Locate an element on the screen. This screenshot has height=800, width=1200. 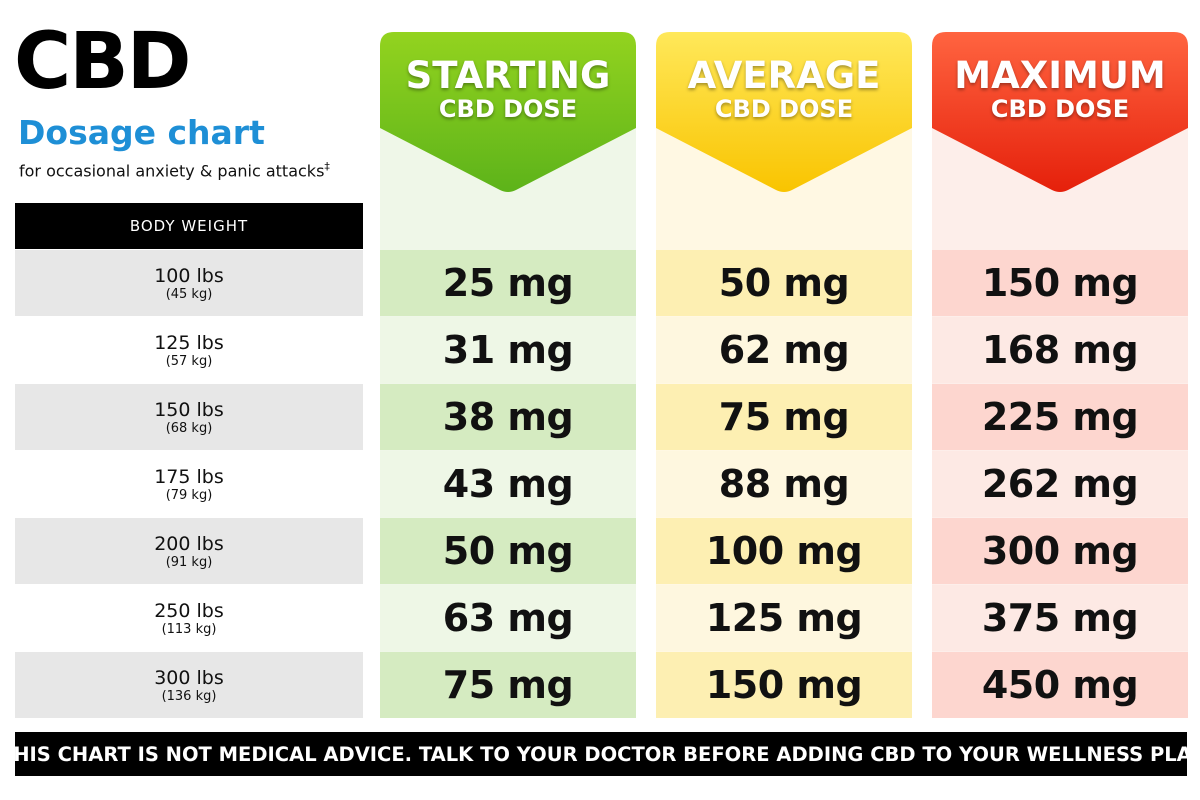
dose-cell: 38 mg is located at coordinates (508, 417).